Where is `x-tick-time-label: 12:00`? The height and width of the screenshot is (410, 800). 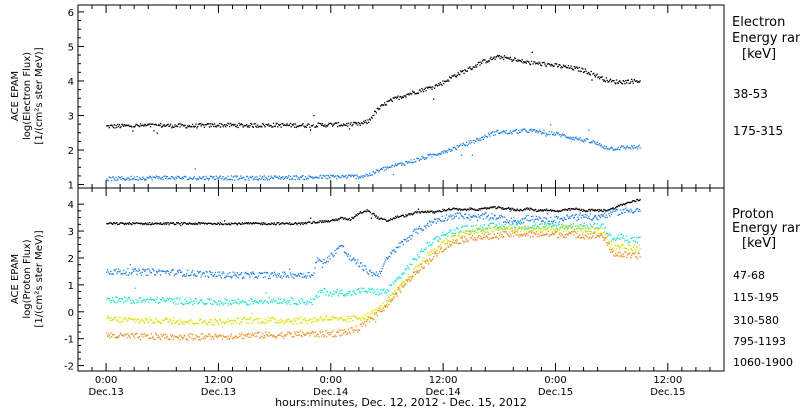
x-tick-time-label: 12:00 is located at coordinates (667, 380).